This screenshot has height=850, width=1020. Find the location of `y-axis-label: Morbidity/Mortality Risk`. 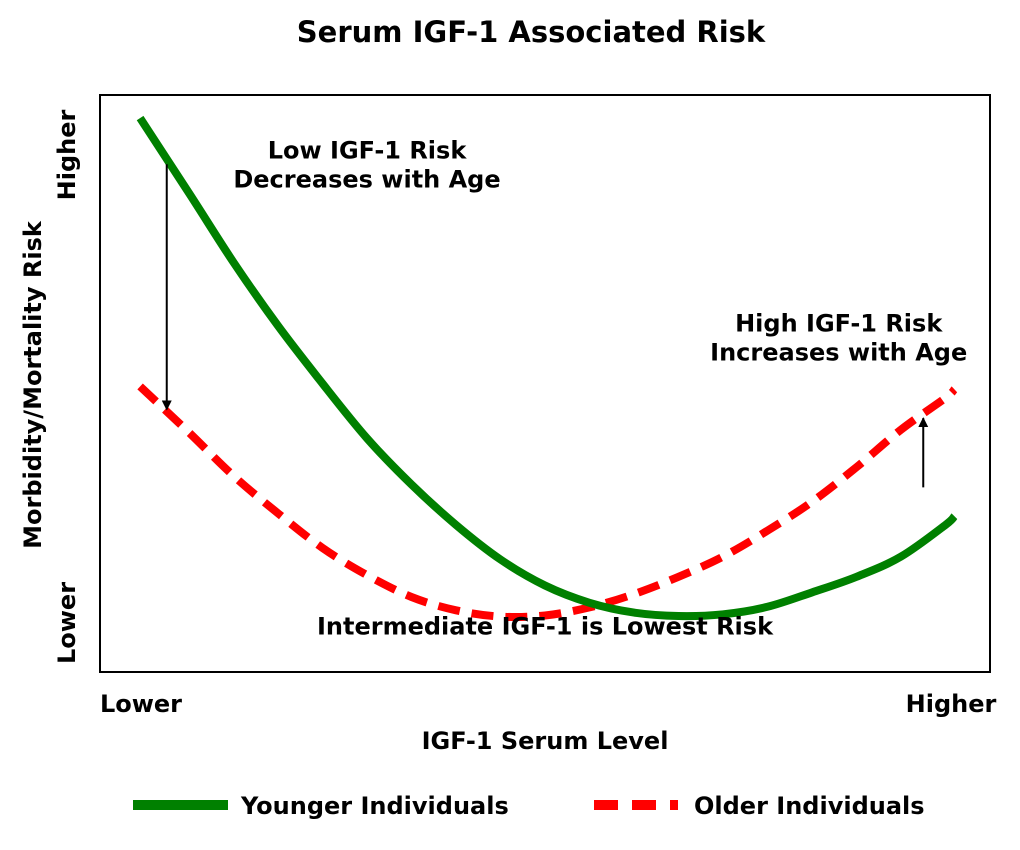

y-axis-label: Morbidity/Mortality Risk is located at coordinates (33, 384).